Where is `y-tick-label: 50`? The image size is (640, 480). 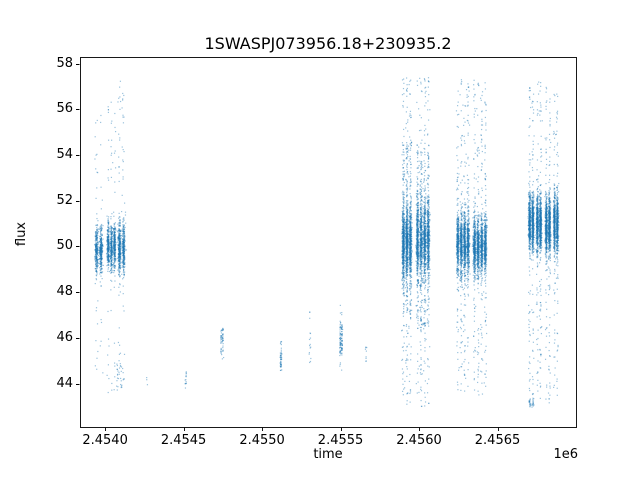 y-tick-label: 50 is located at coordinates (64, 246).